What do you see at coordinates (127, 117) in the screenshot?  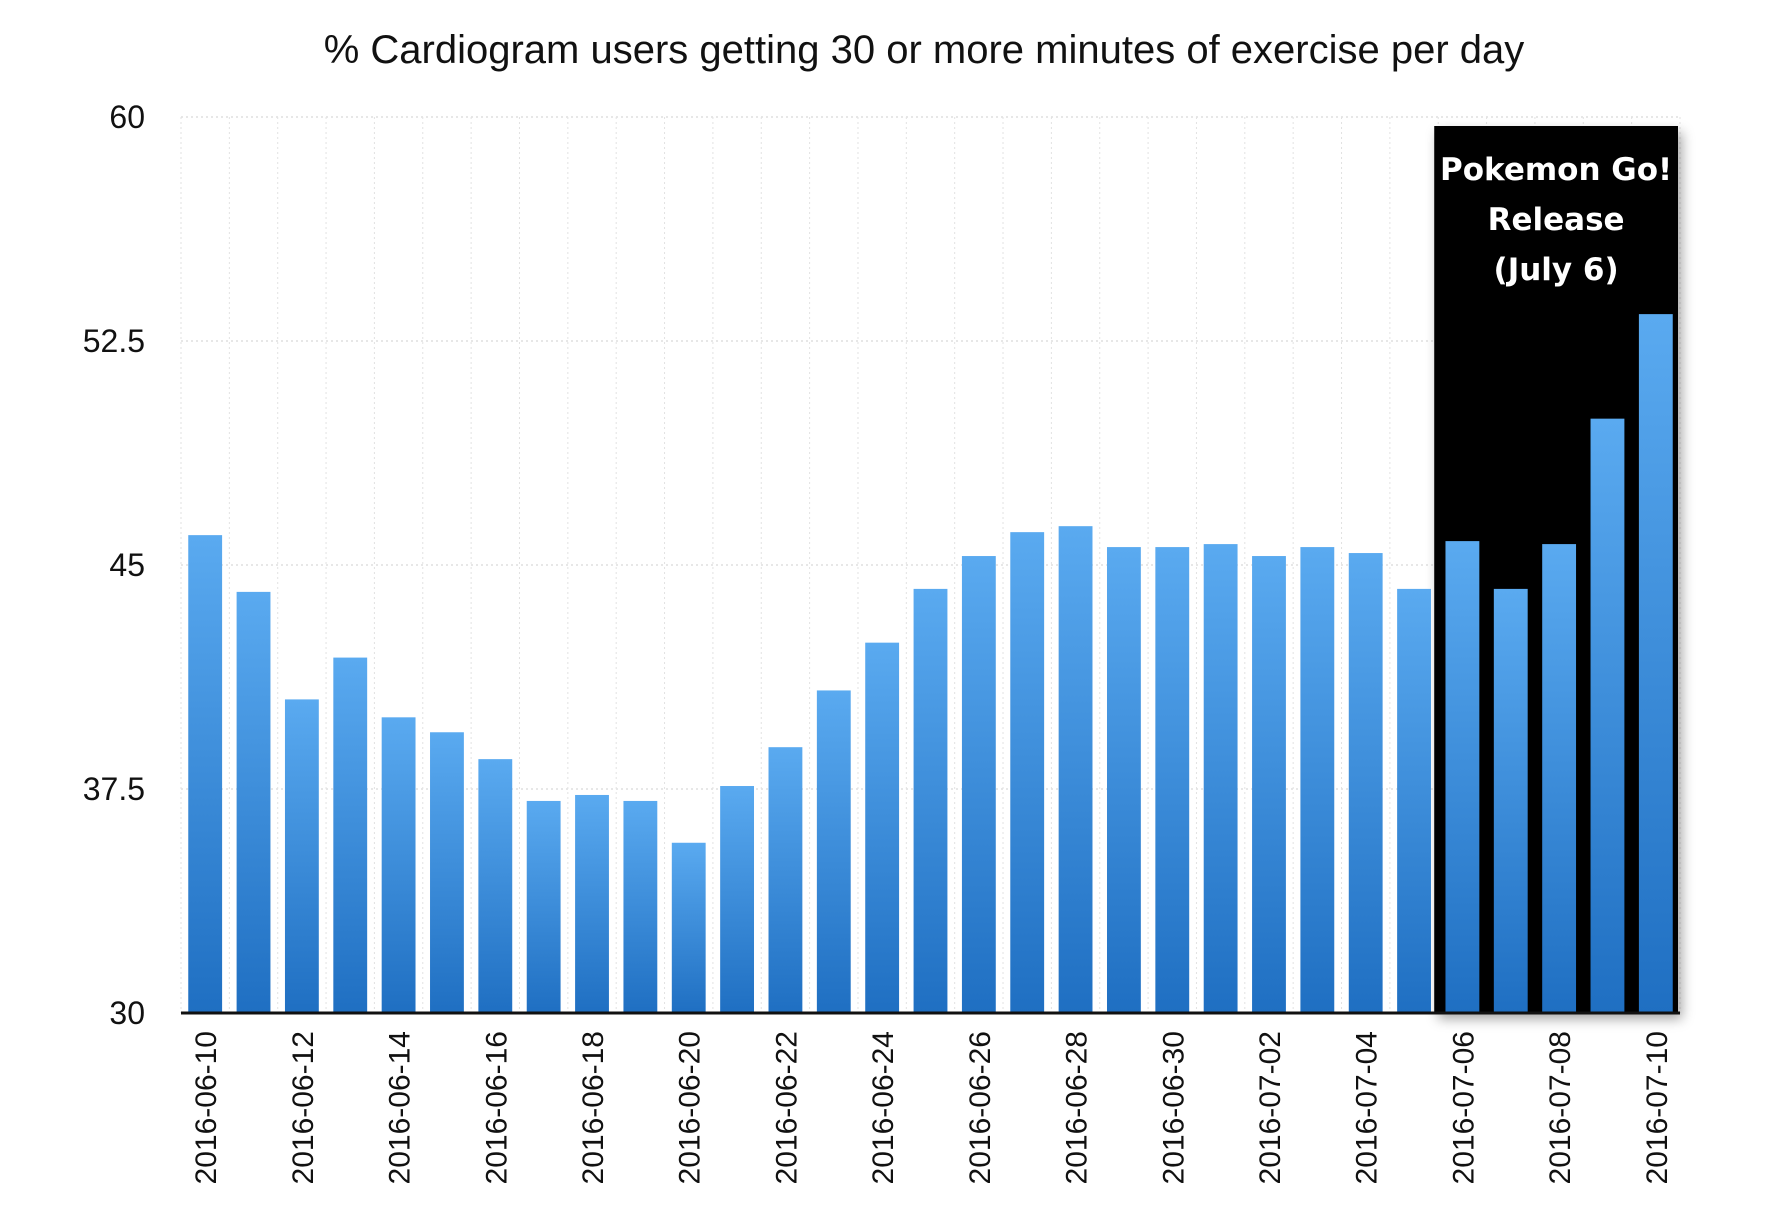 I see `y-tick-label: 60` at bounding box center [127, 117].